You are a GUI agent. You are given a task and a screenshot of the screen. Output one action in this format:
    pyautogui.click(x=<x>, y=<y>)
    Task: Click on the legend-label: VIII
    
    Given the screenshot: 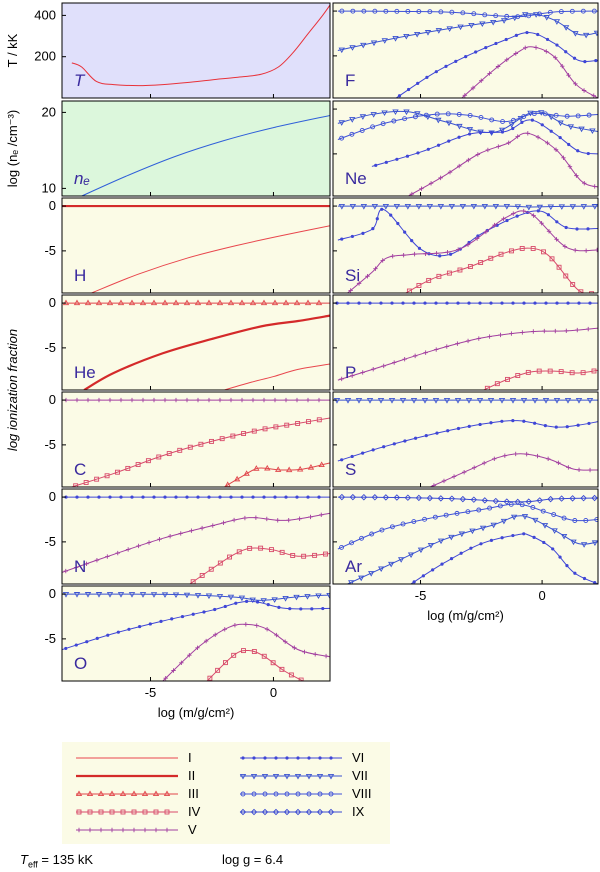 What is the action you would take?
    pyautogui.click(x=362, y=793)
    